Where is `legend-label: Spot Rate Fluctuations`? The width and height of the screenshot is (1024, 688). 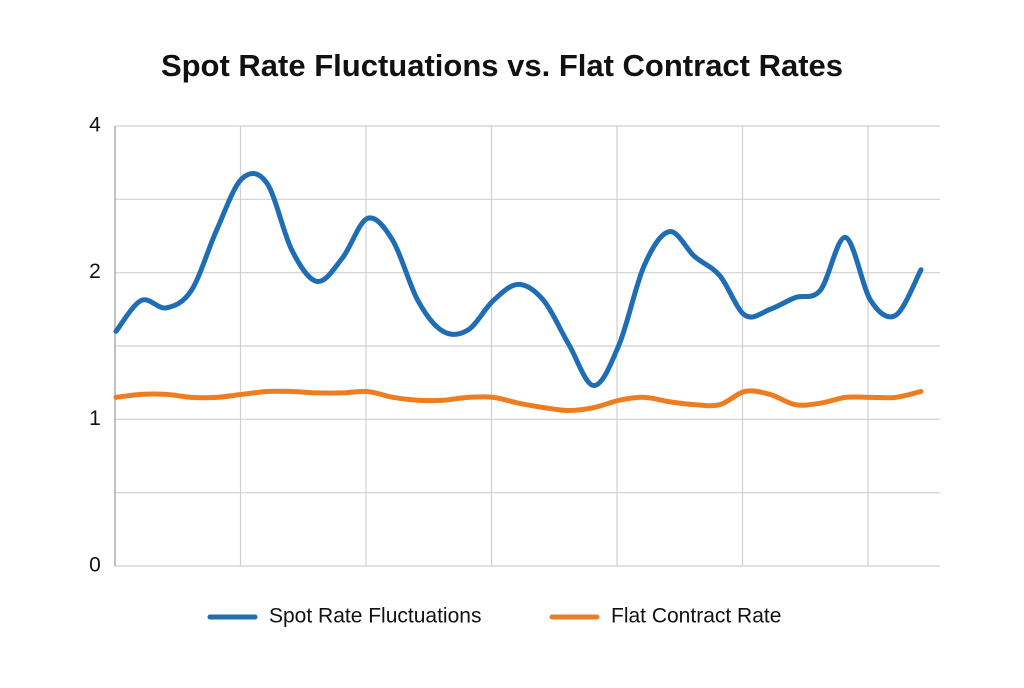
legend-label: Spot Rate Fluctuations is located at coordinates (375, 616).